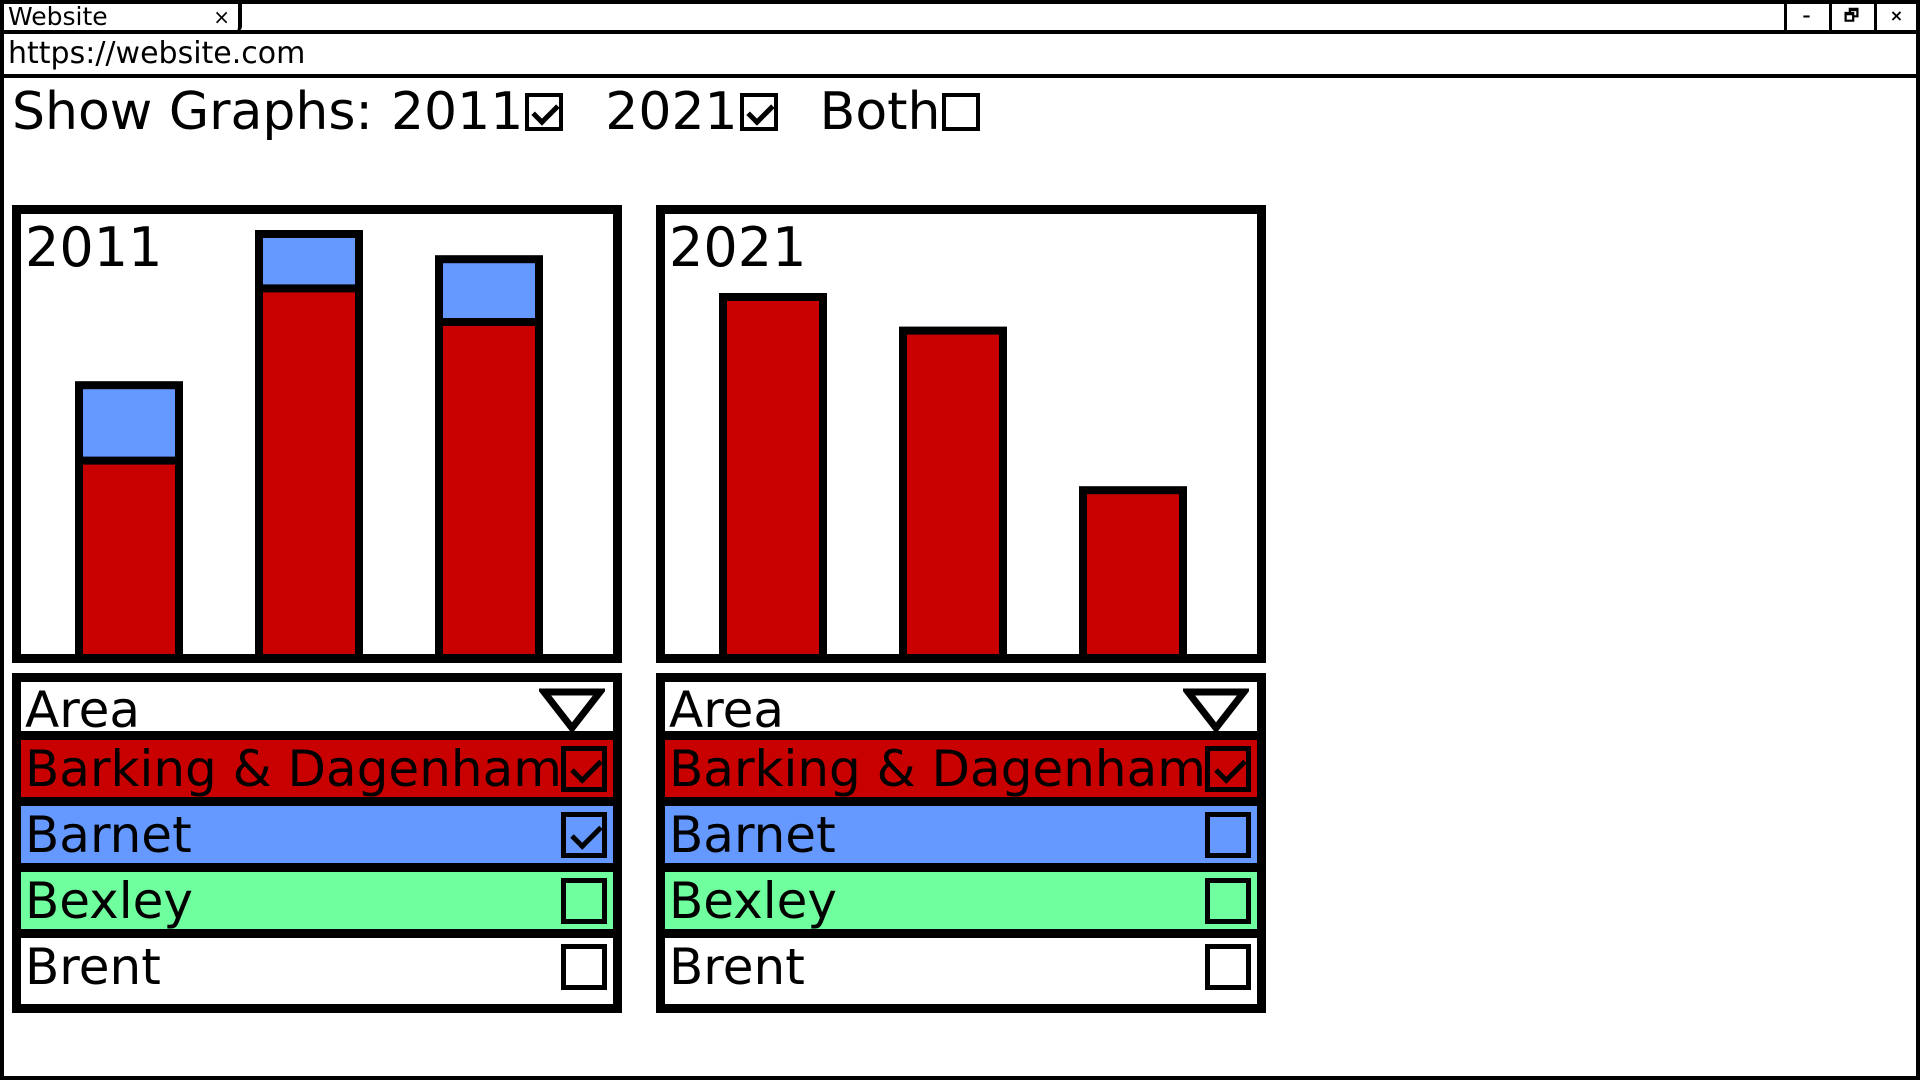  I want to click on chart-2021-svg, so click(953, 473).